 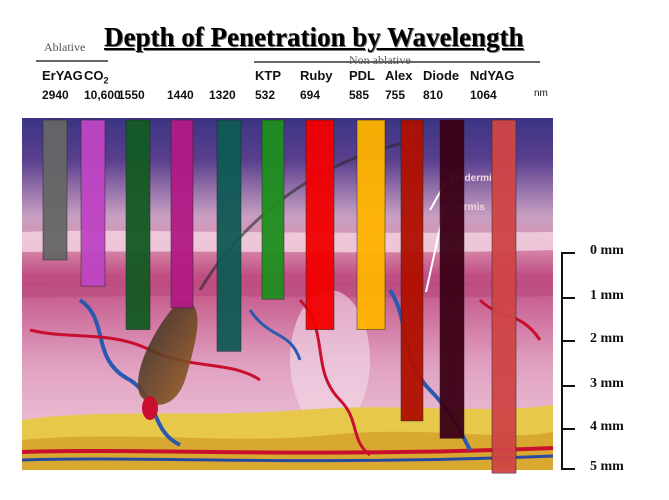 I want to click on laser-name: PDL, so click(x=362, y=75).